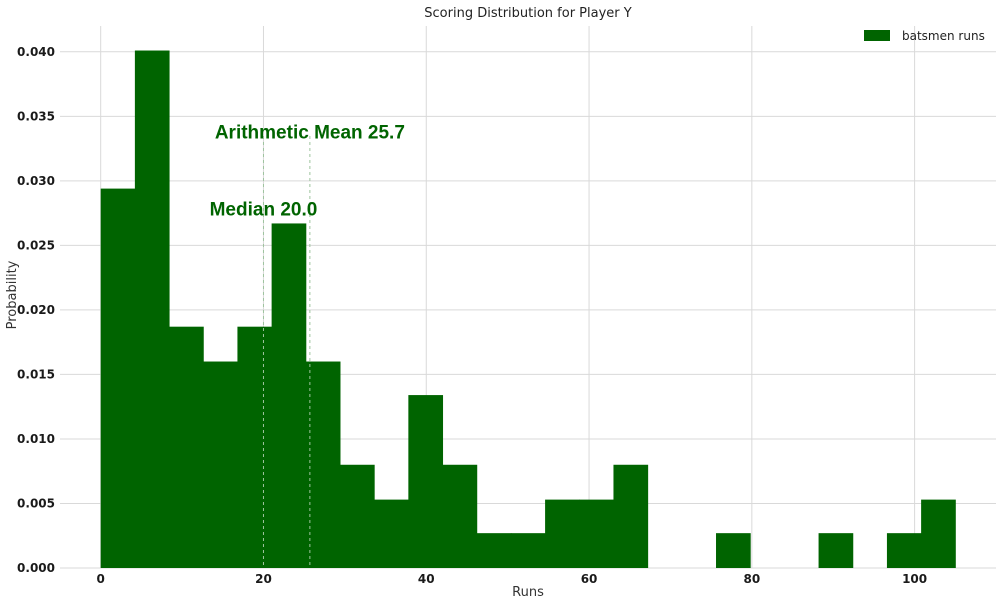  What do you see at coordinates (528, 592) in the screenshot?
I see `x-axis-label: Runs` at bounding box center [528, 592].